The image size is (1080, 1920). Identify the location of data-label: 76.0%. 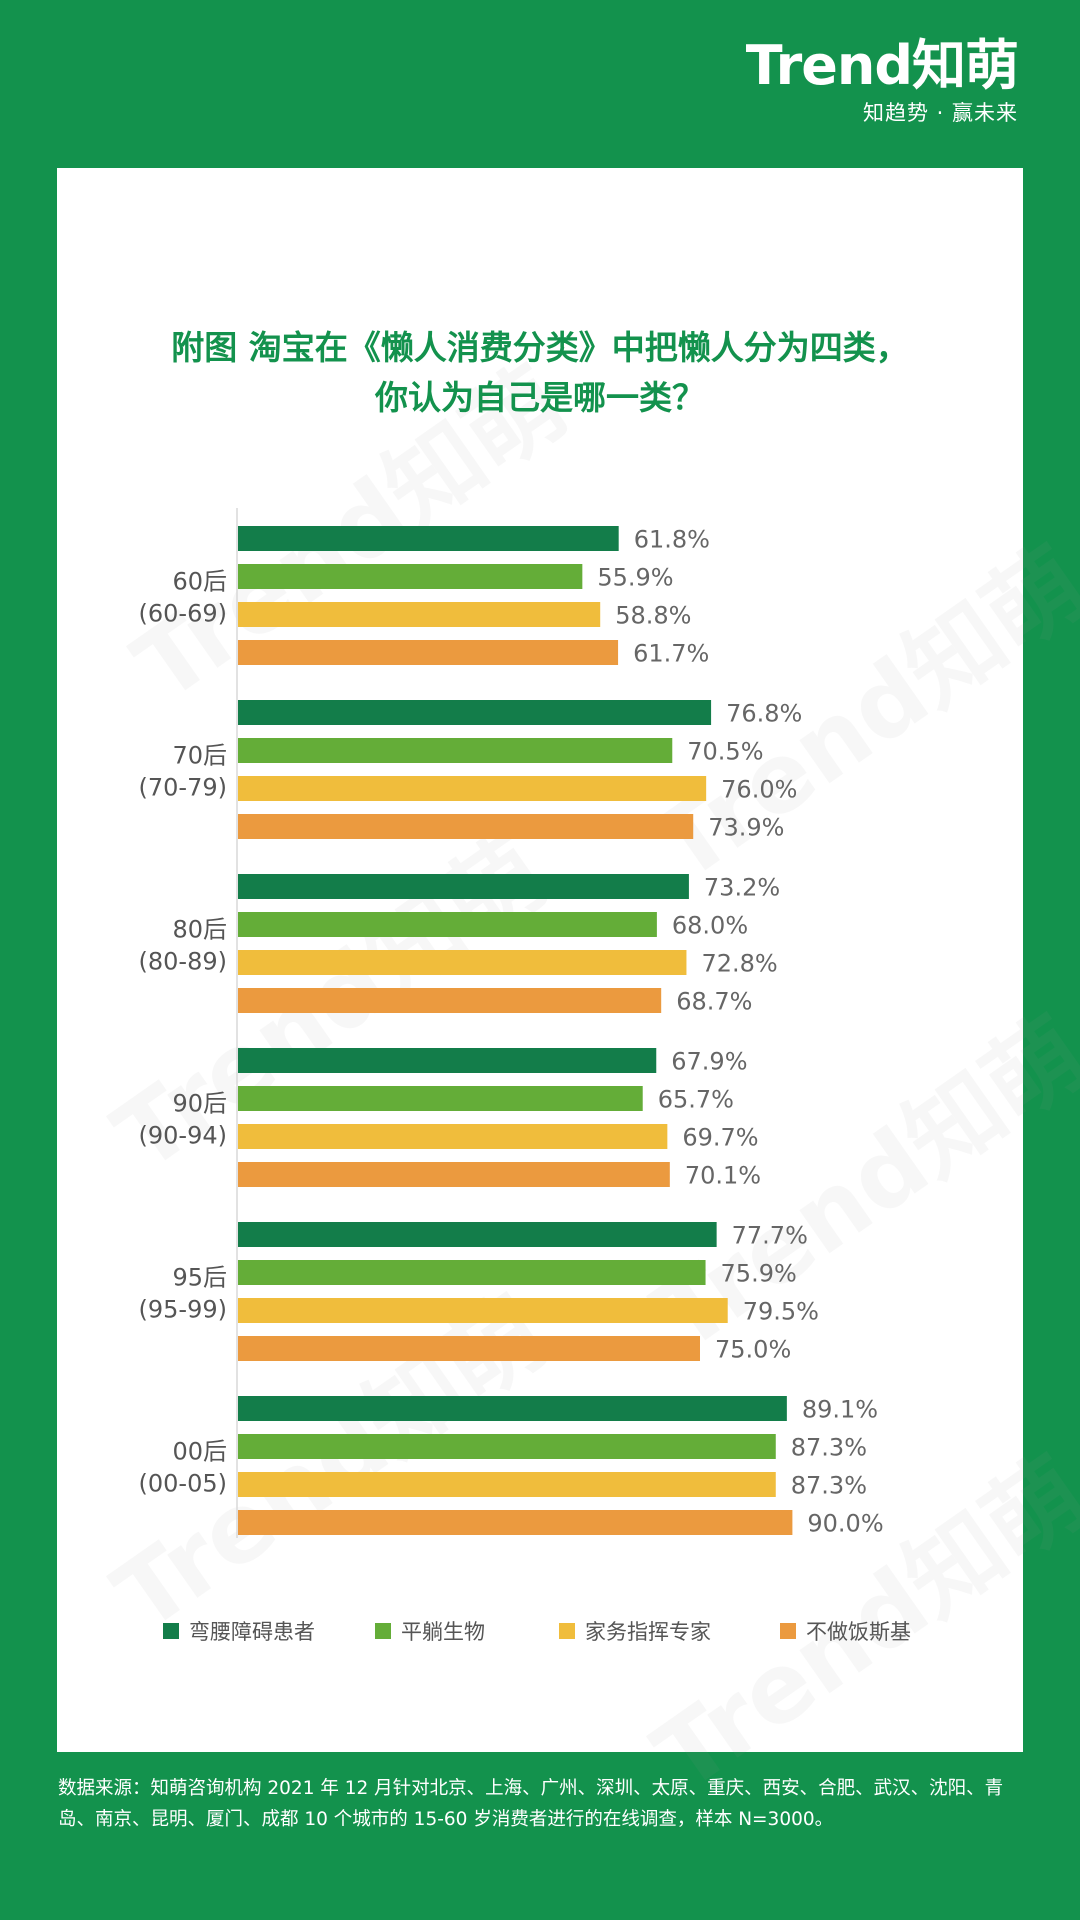
(759, 790).